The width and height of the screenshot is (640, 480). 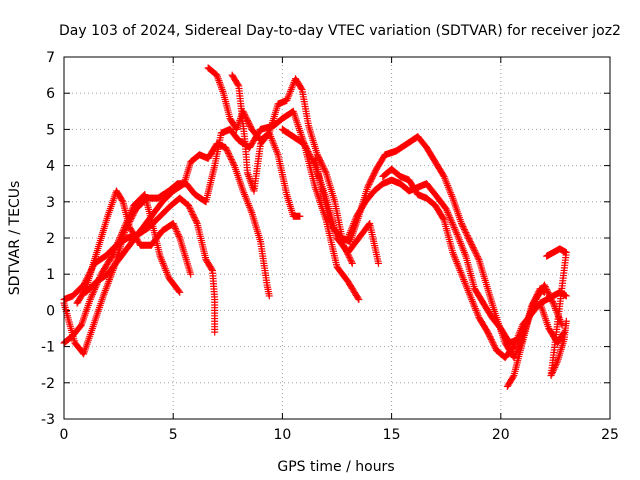 I want to click on x-tick-label: 25, so click(x=610, y=435).